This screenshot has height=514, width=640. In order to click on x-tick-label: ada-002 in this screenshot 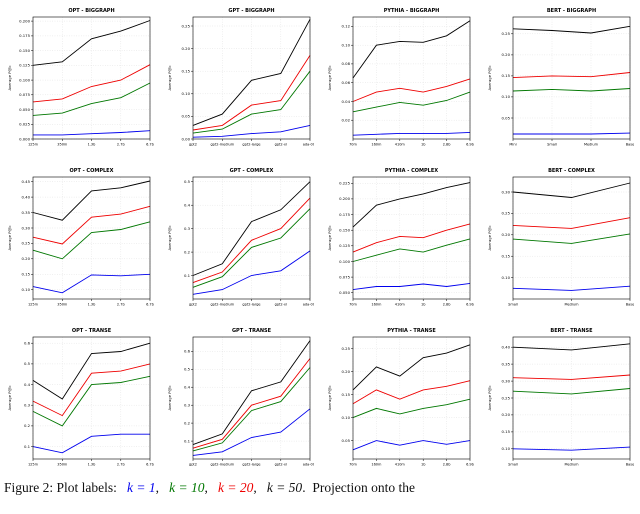, I will do `click(308, 465)`.